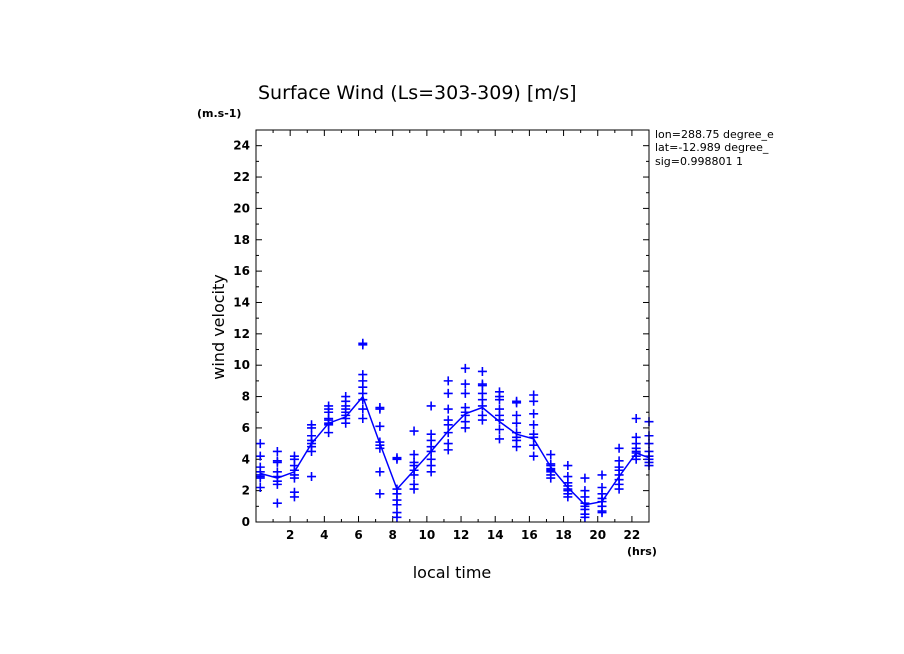 Image resolution: width=904 pixels, height=654 pixels. I want to click on y-unit-label: (m.s-1), so click(219, 113).